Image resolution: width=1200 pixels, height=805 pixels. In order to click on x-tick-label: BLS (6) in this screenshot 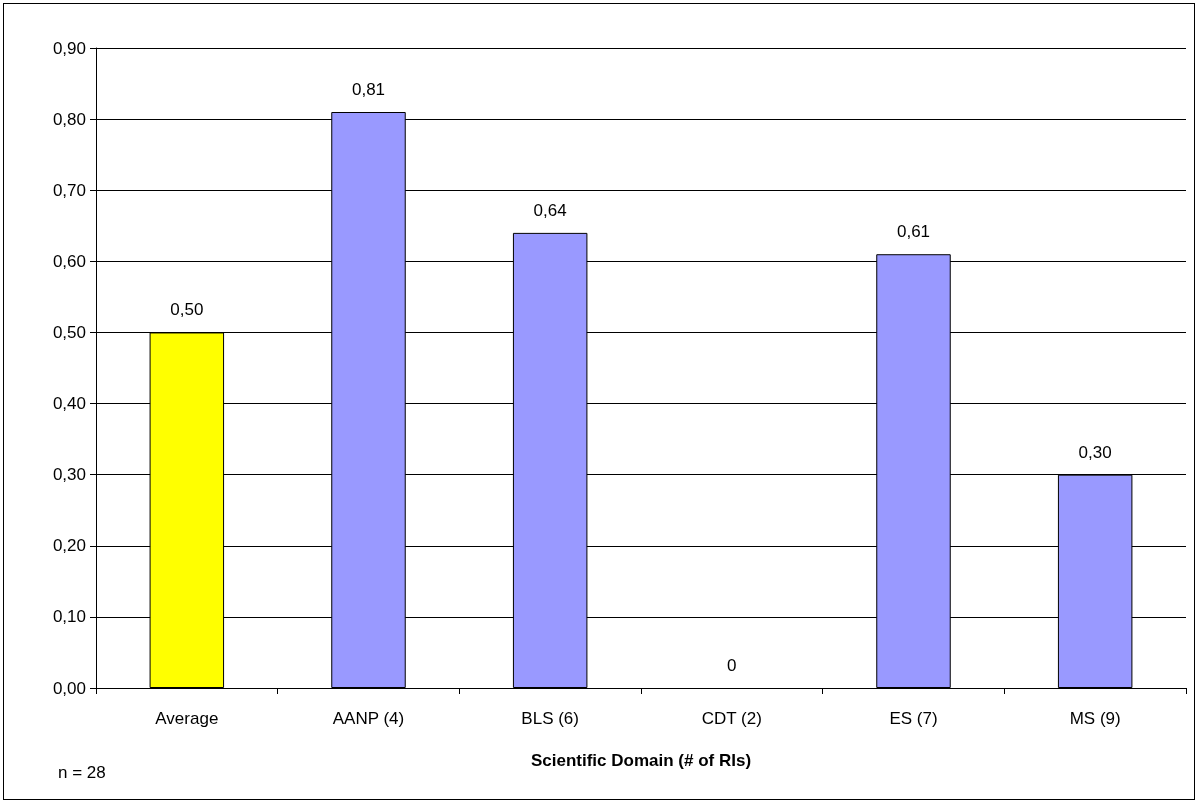, I will do `click(550, 718)`.